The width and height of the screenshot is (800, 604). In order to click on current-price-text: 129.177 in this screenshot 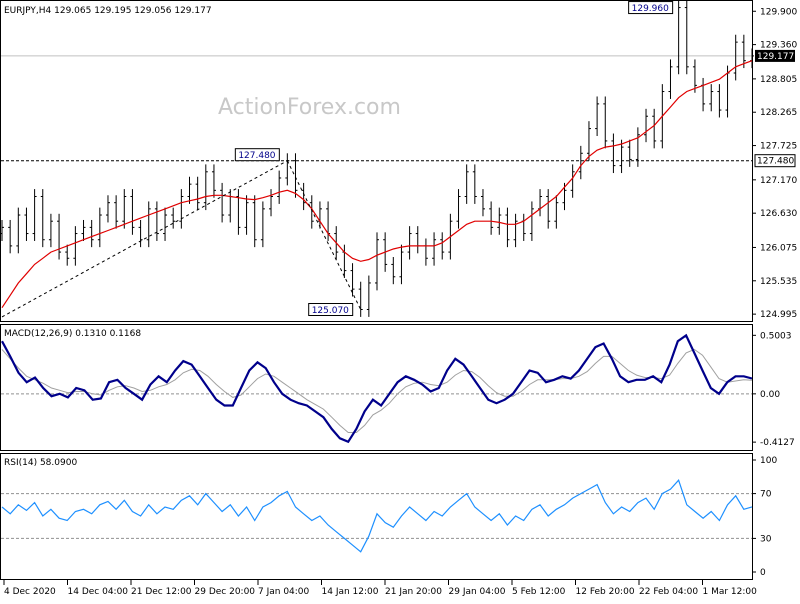, I will do `click(775, 57)`.